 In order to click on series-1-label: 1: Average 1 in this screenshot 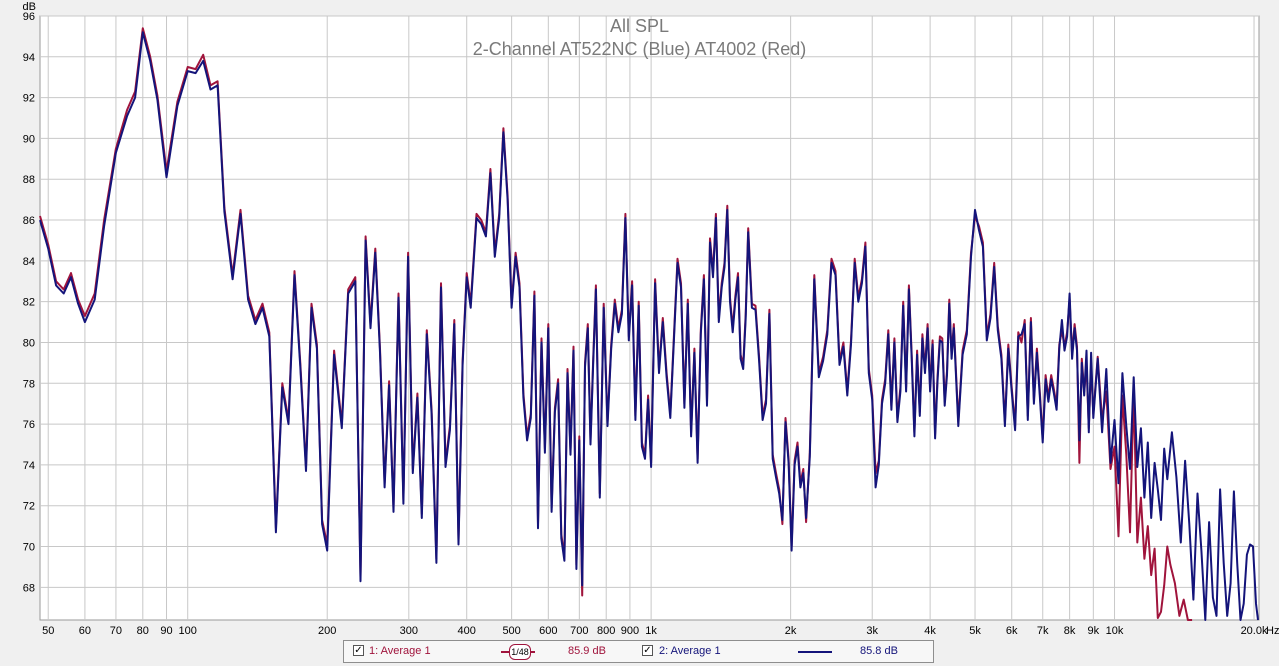, I will do `click(400, 651)`.